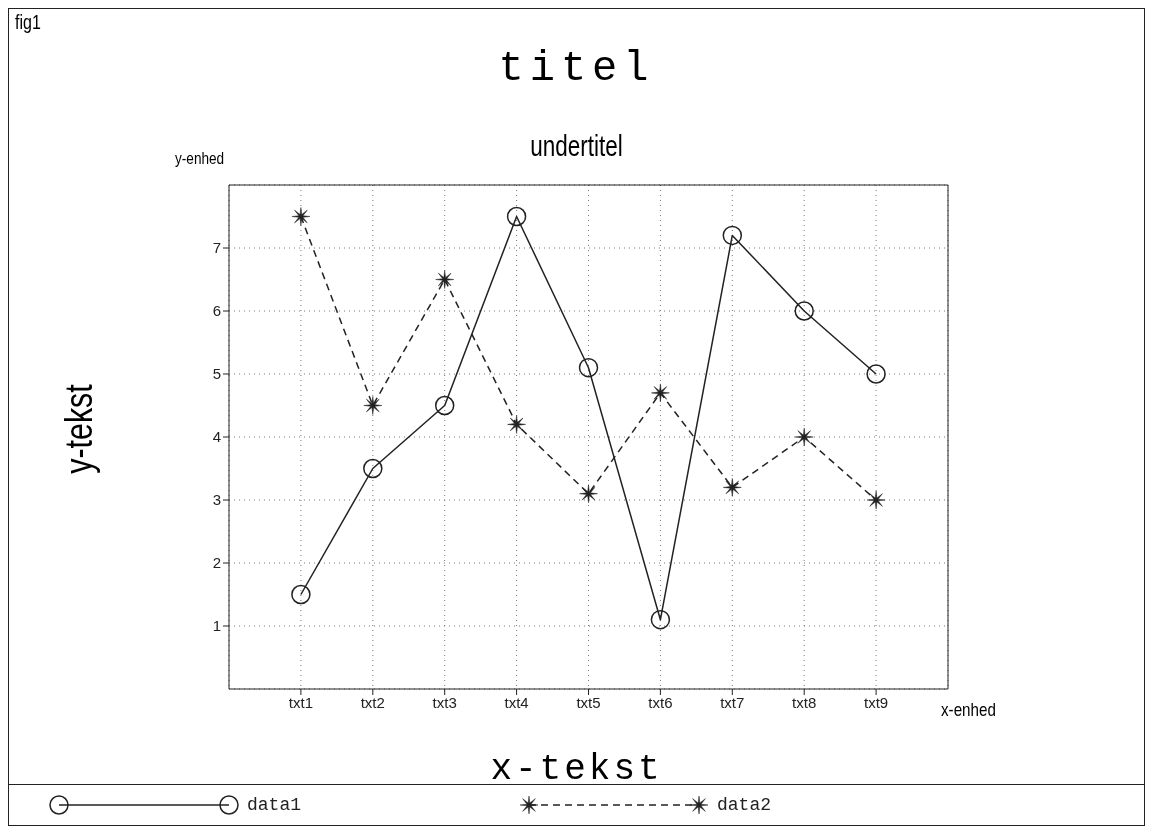 The width and height of the screenshot is (1153, 834). What do you see at coordinates (300, 702) in the screenshot?
I see `x-tick-label: txt1` at bounding box center [300, 702].